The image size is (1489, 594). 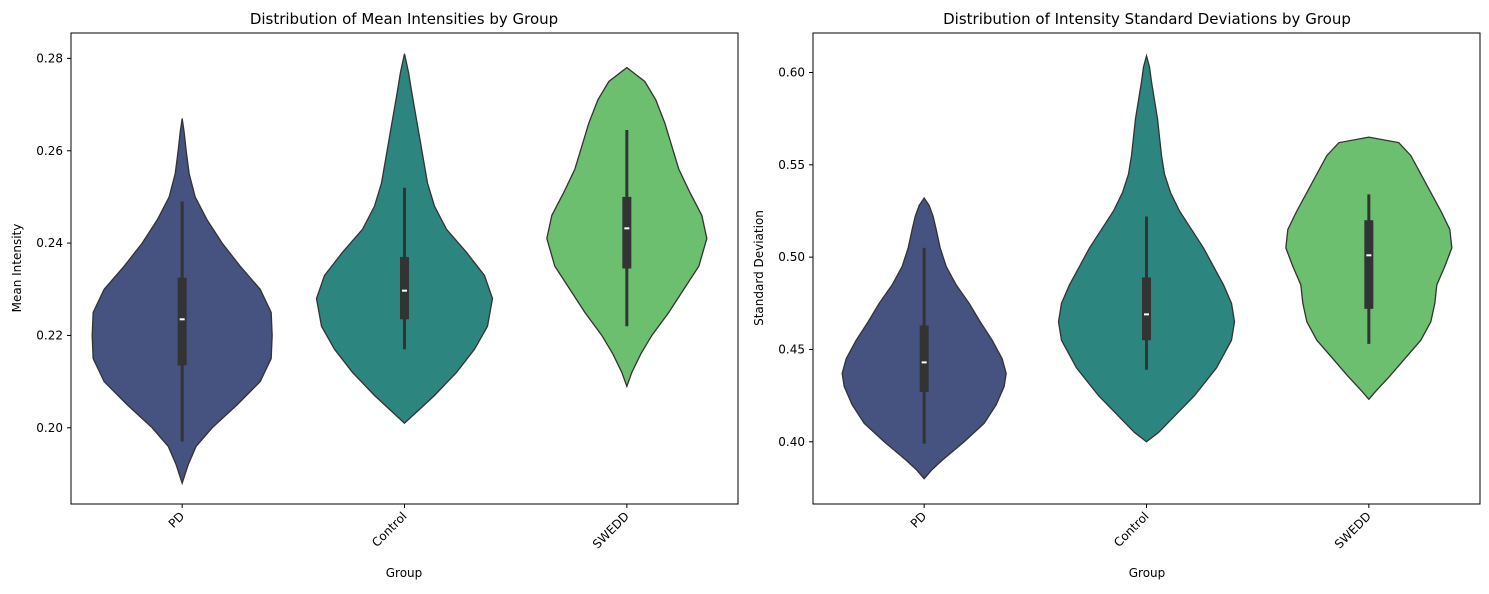 I want to click on y-tick-label: 0.24, so click(x=49, y=243).